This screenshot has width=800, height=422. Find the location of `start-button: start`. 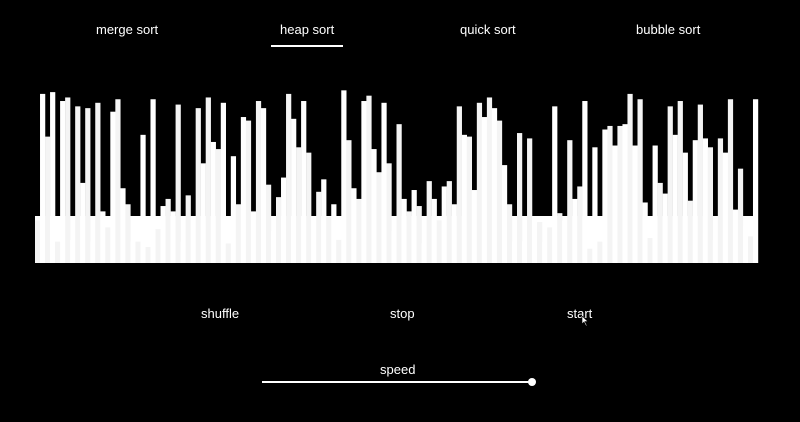

start-button: start is located at coordinates (580, 313).